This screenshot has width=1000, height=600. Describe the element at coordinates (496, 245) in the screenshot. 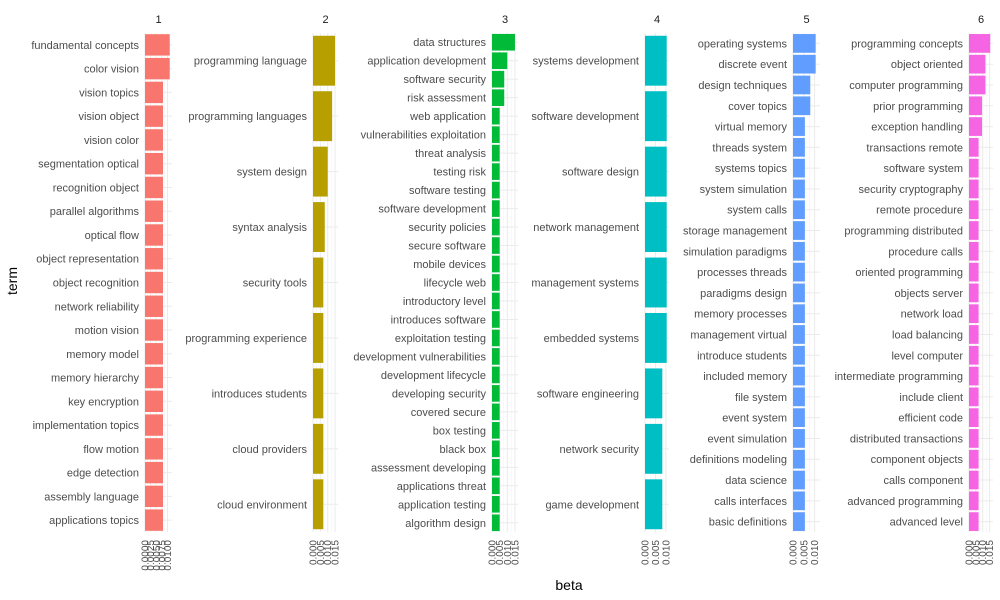

I see `bar-secure-software` at that location.